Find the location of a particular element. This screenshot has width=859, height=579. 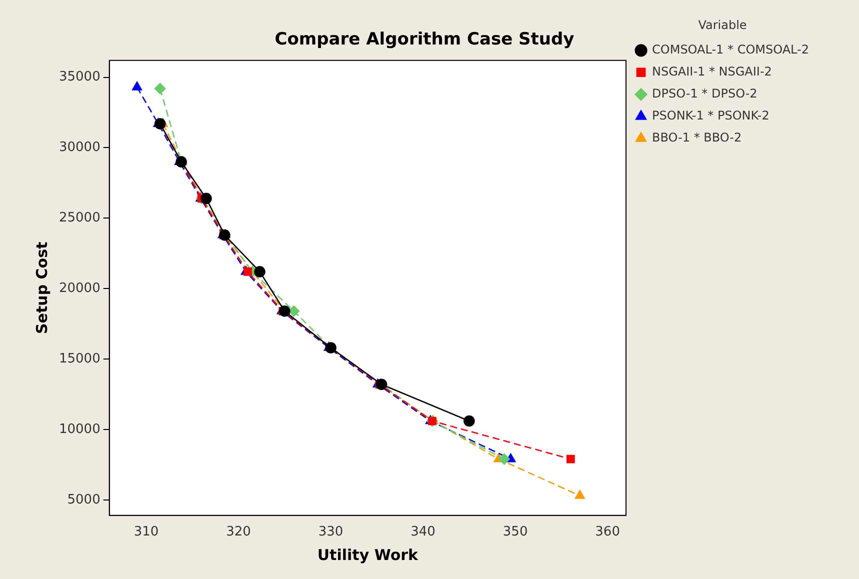

legend-label: COMSOAL-1 * COMSOAL-2 is located at coordinates (730, 49).